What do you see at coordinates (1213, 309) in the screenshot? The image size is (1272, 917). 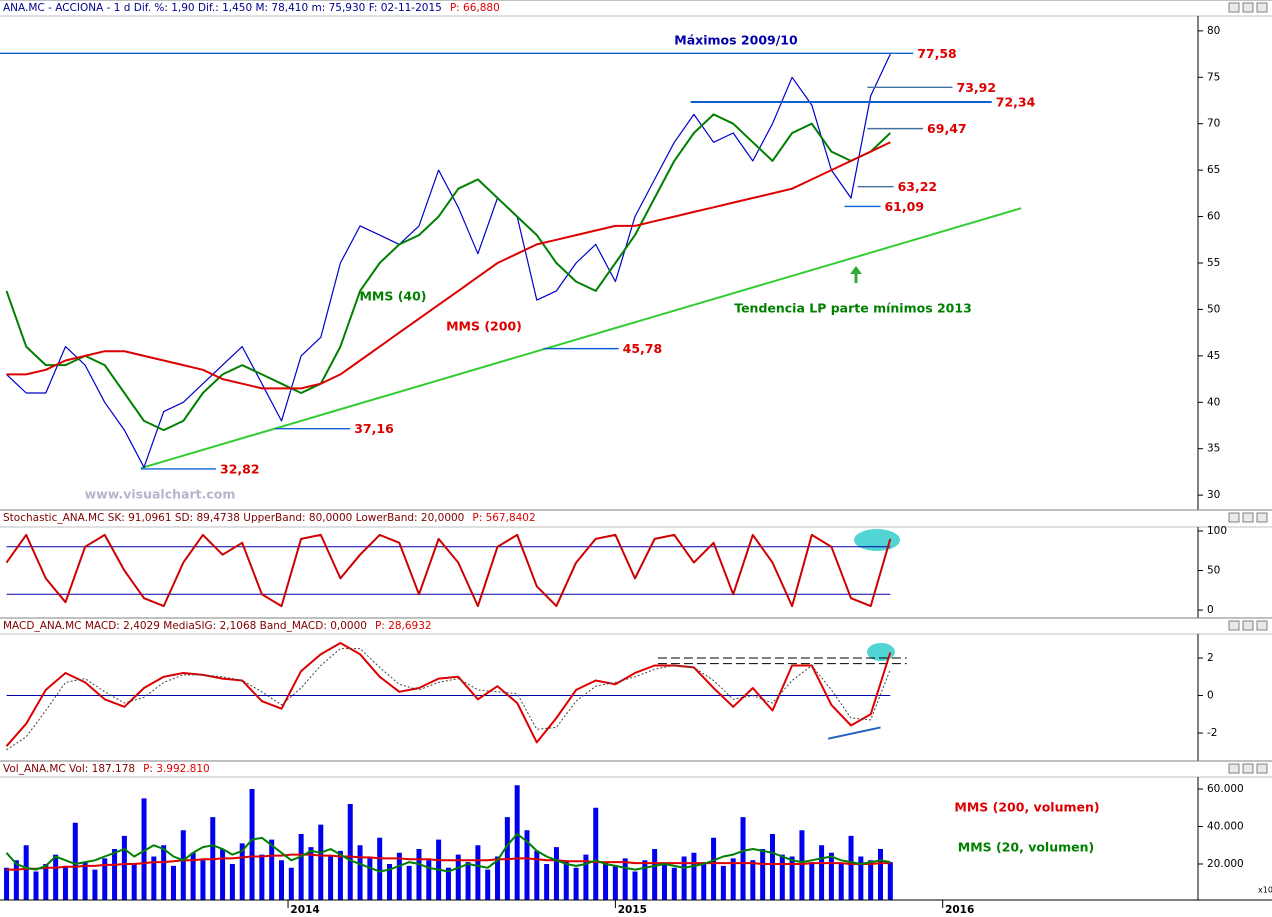 I see `y-tick-label: 50` at bounding box center [1213, 309].